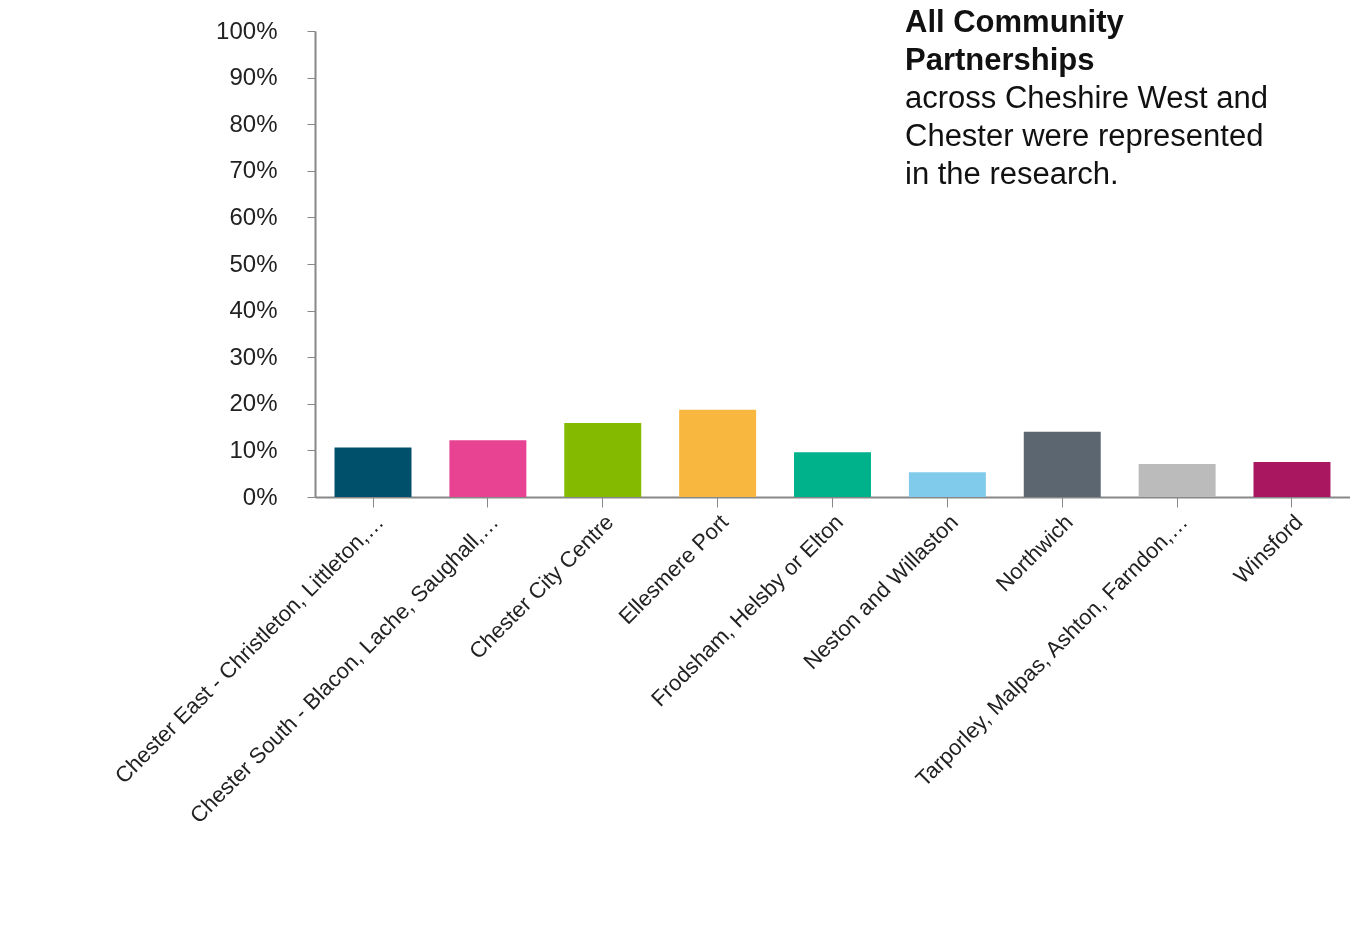 The height and width of the screenshot is (949, 1359). I want to click on y-tick-label: 40%, so click(253, 310).